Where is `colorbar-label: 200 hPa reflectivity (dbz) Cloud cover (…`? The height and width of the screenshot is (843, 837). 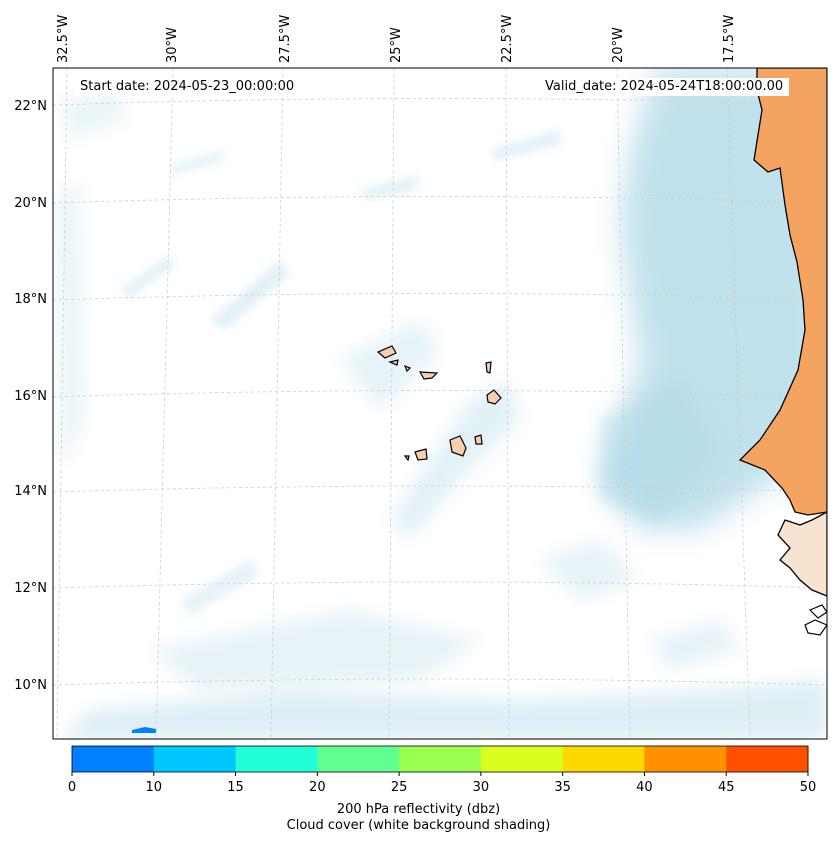 colorbar-label: 200 hPa reflectivity (dbz) Cloud cover (… is located at coordinates (418, 818).